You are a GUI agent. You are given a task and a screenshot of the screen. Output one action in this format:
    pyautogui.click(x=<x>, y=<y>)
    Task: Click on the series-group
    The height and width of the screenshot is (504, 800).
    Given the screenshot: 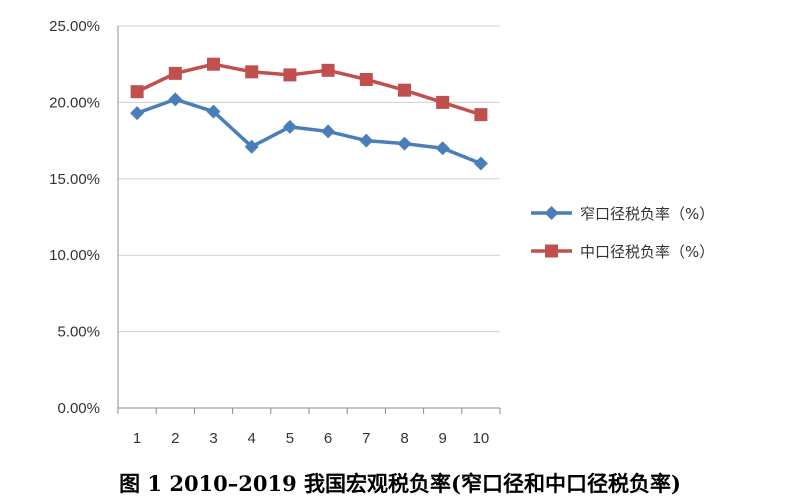 What is the action you would take?
    pyautogui.click(x=309, y=114)
    